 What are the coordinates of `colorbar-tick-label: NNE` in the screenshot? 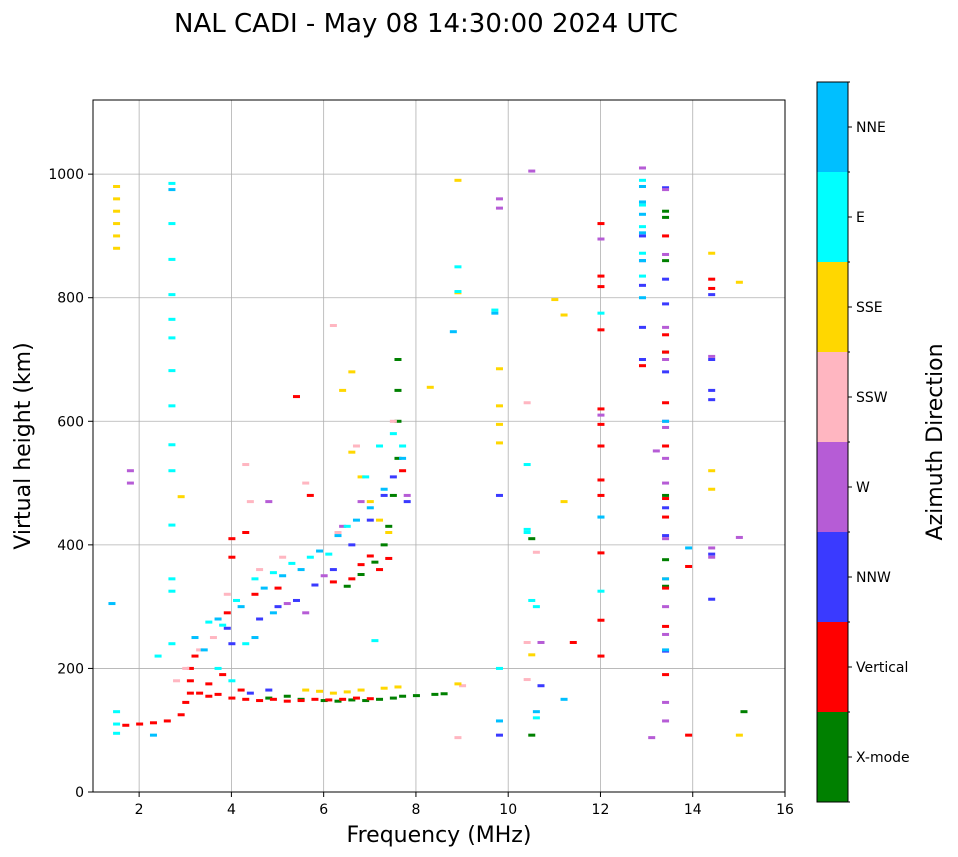 It's located at (871, 128).